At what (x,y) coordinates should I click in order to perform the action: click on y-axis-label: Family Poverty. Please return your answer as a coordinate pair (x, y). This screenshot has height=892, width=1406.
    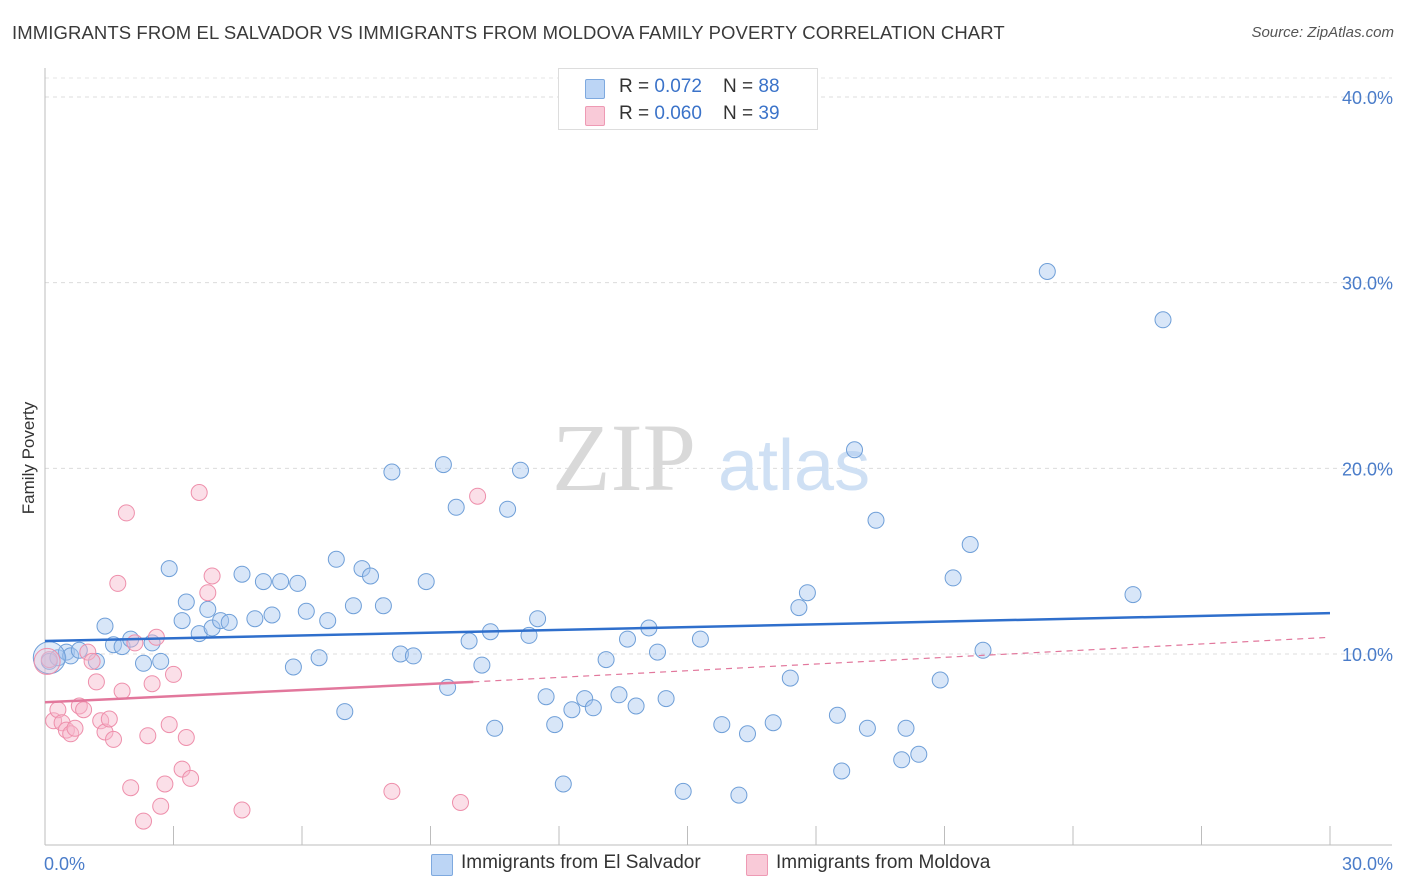
    Looking at the image, I should click on (28, 457).